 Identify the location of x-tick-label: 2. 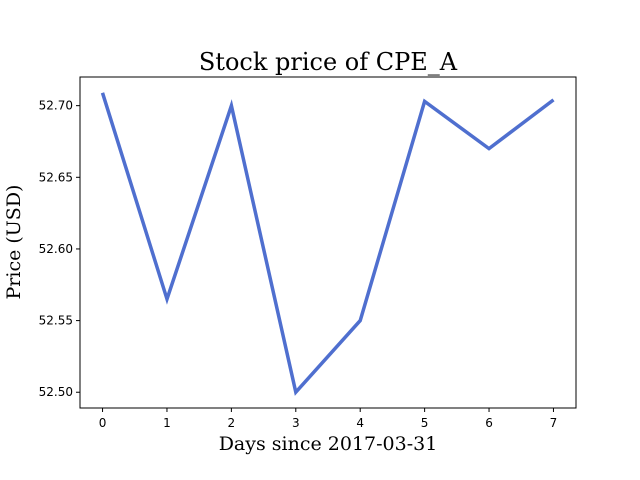
(232, 423).